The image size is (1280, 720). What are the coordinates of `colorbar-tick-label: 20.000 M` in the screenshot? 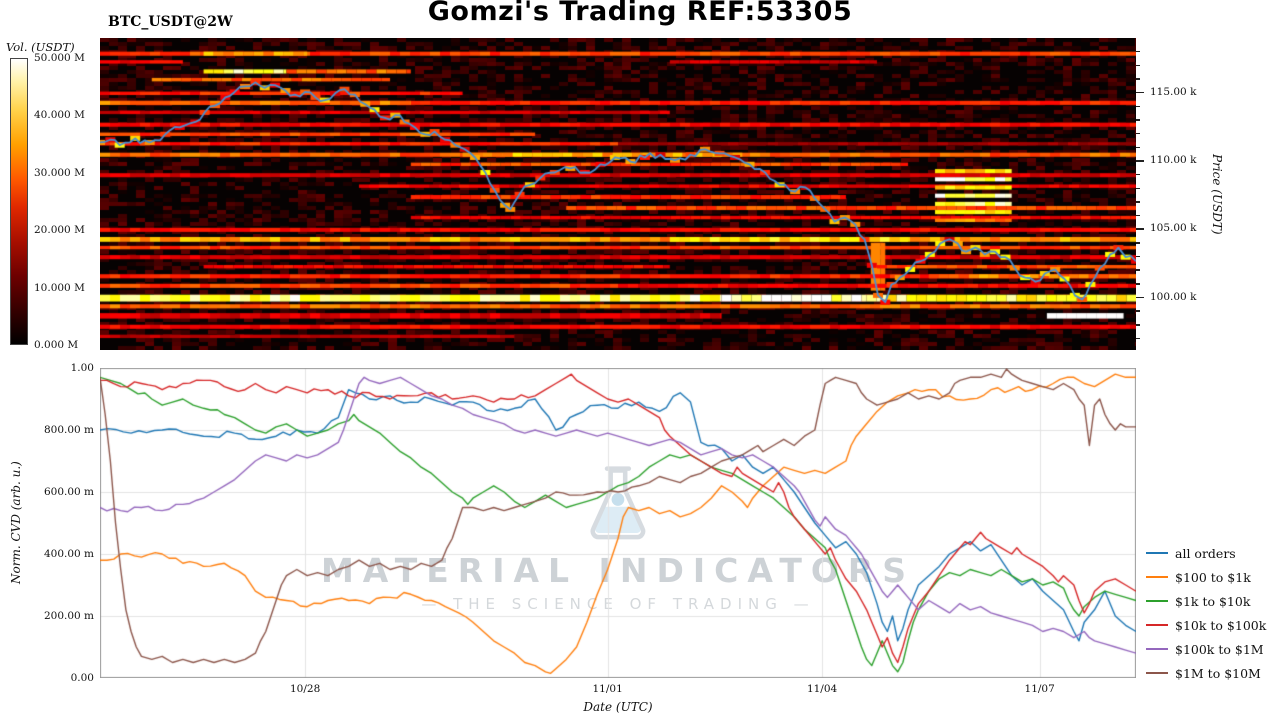 It's located at (59, 230).